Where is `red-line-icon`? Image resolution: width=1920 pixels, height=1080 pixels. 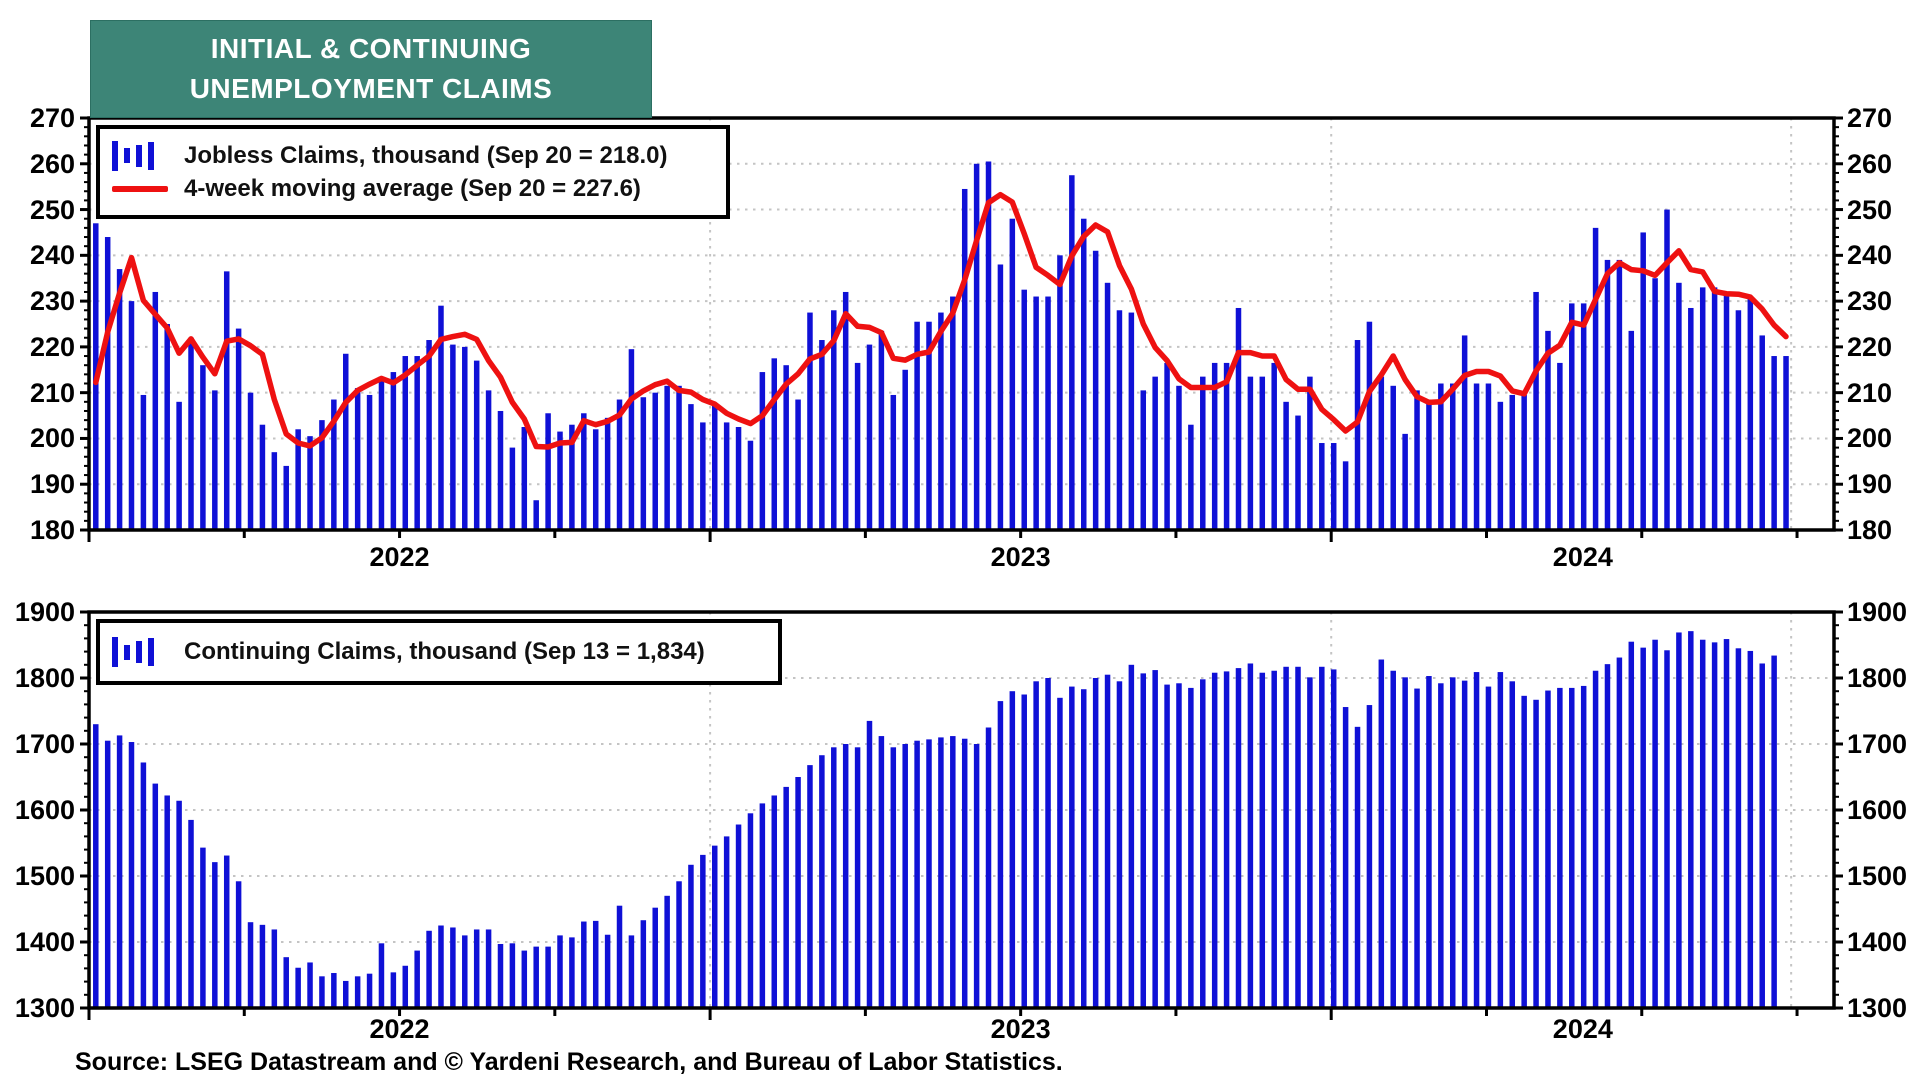 red-line-icon is located at coordinates (140, 188).